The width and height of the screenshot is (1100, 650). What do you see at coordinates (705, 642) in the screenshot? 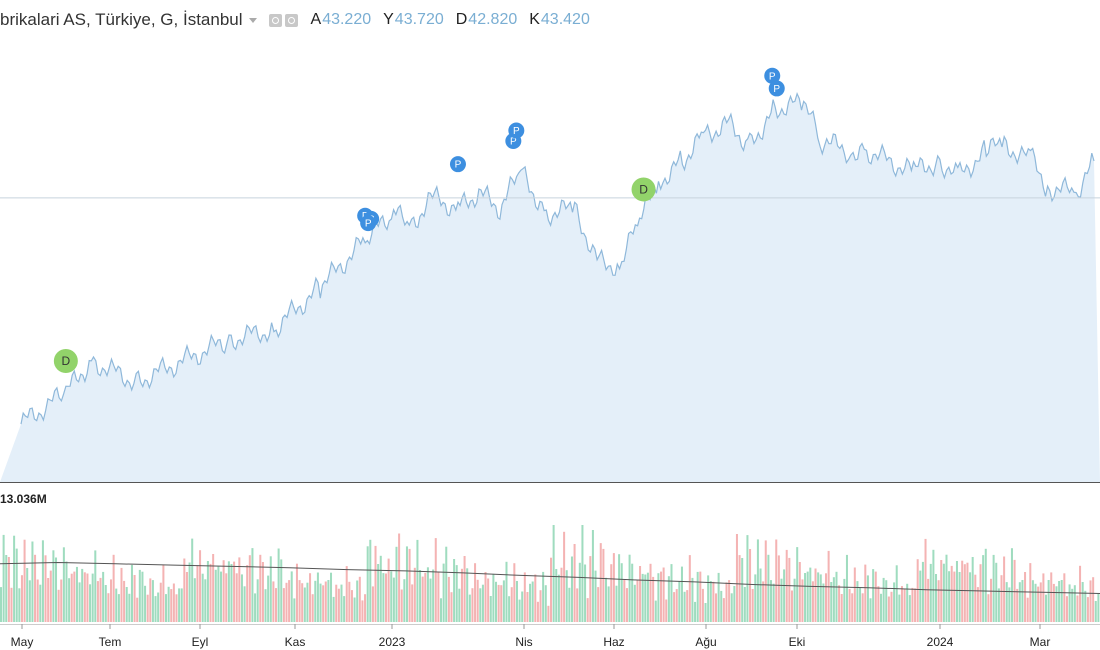
I see `x-tick-label: Ağu` at bounding box center [705, 642].